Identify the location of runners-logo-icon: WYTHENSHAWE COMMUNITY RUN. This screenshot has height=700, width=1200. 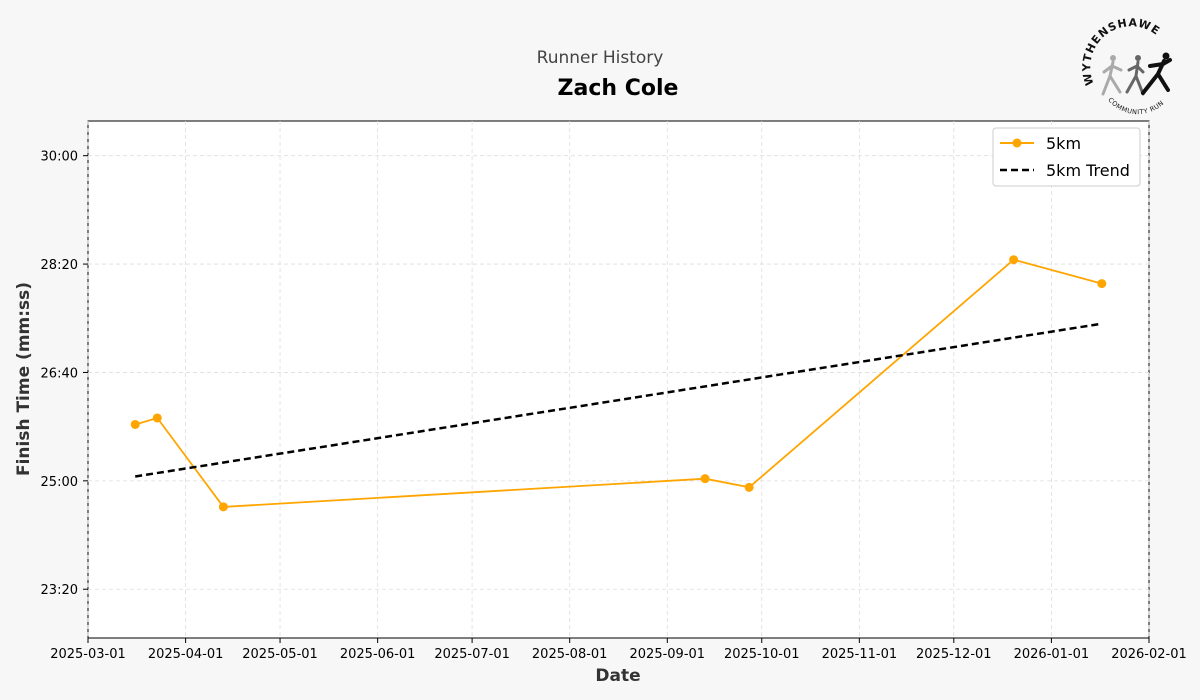
(1126, 66).